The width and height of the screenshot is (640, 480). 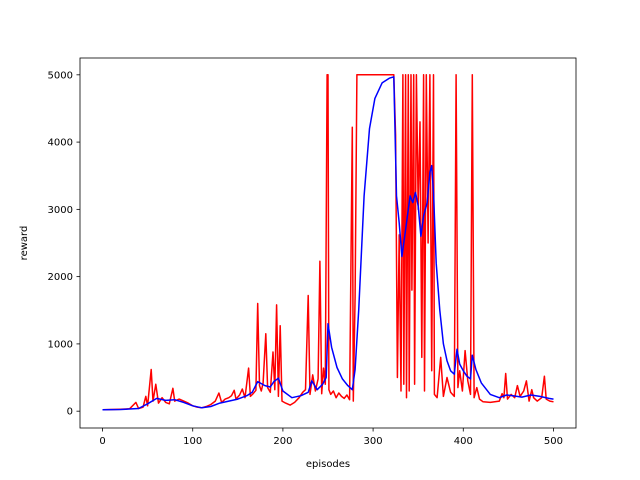 I want to click on x-tick-label: 100, so click(x=192, y=441).